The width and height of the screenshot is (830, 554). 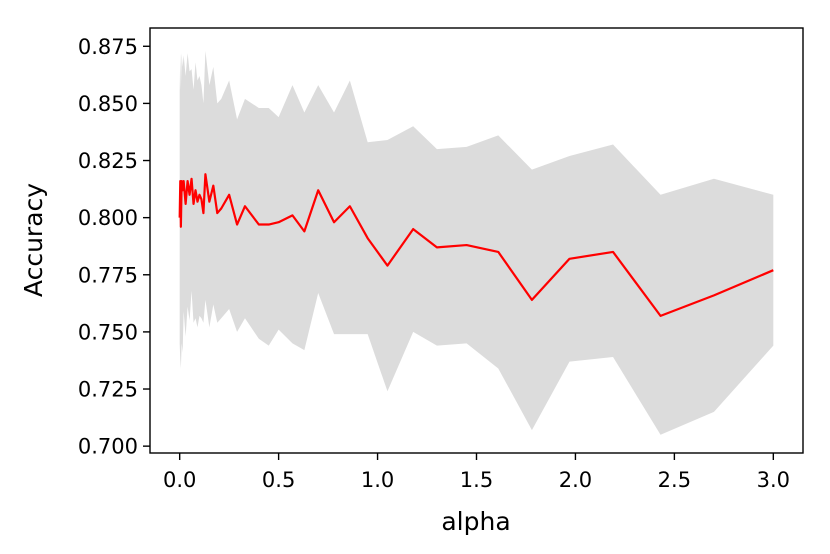 What do you see at coordinates (114, 247) in the screenshot?
I see `y-ticks: 0.700 0.725 0.750 0.775 0.800 0.825 0.850 0.875` at bounding box center [114, 247].